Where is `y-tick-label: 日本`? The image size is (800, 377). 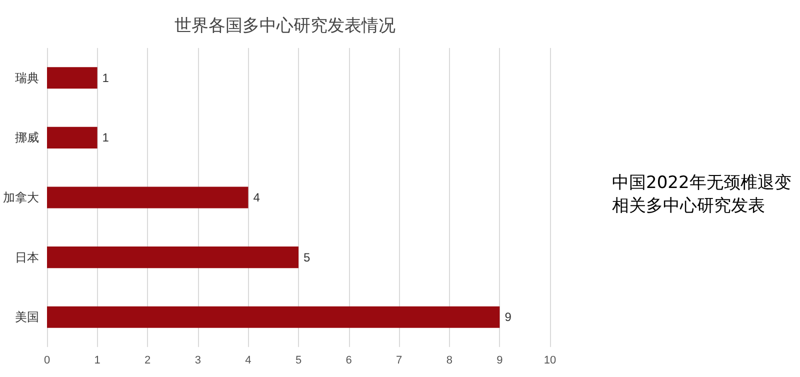
y-tick-label: 日本 is located at coordinates (27, 257).